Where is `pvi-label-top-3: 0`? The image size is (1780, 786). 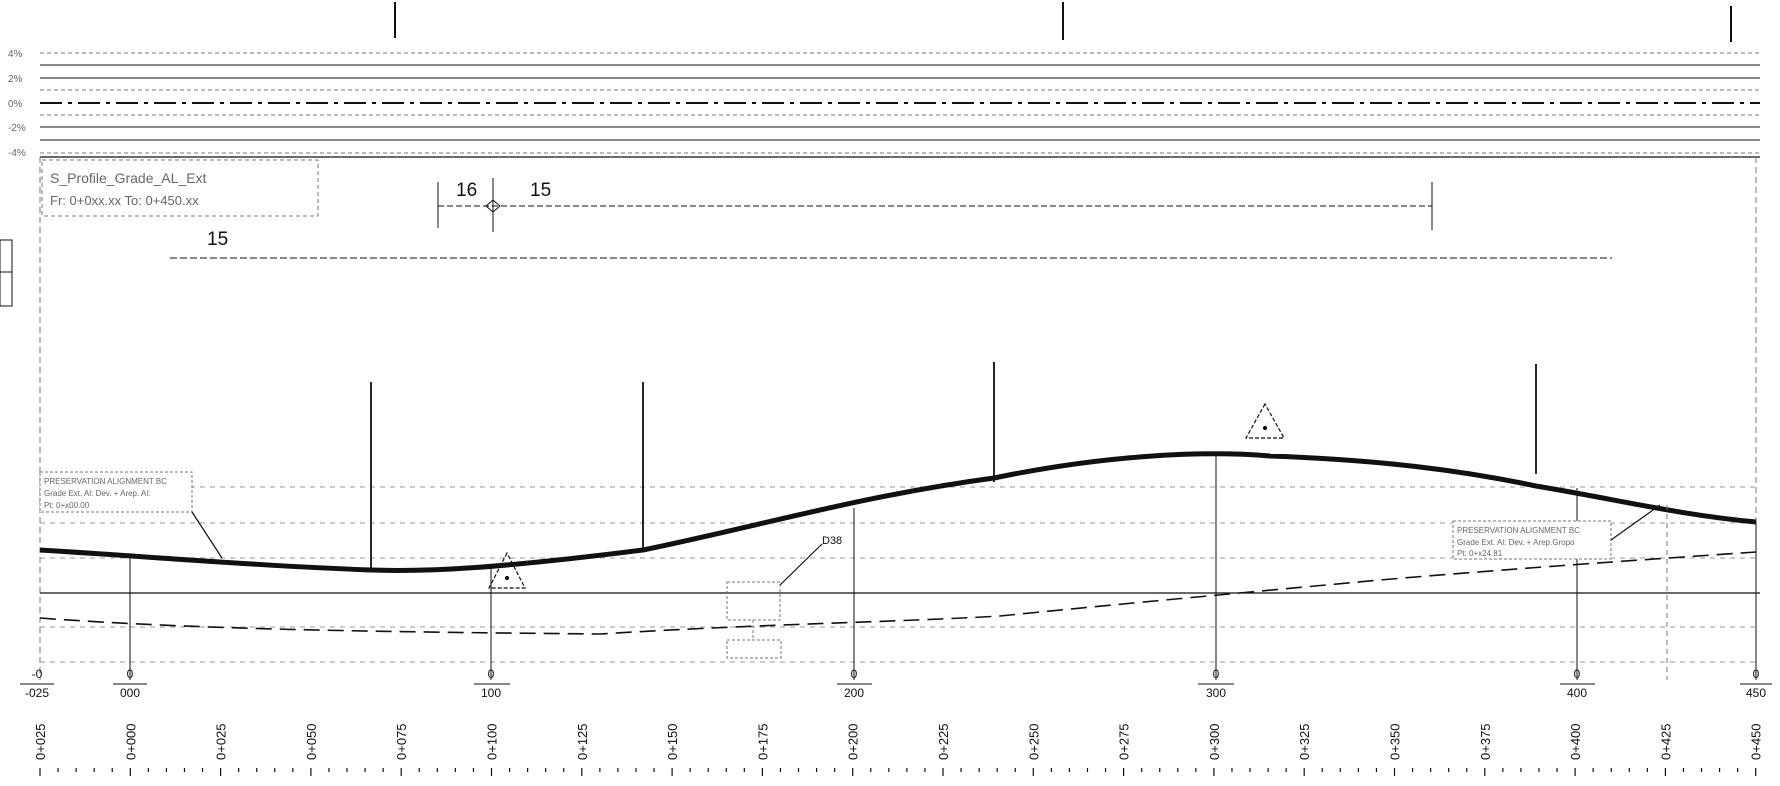 pvi-label-top-3: 0 is located at coordinates (854, 674).